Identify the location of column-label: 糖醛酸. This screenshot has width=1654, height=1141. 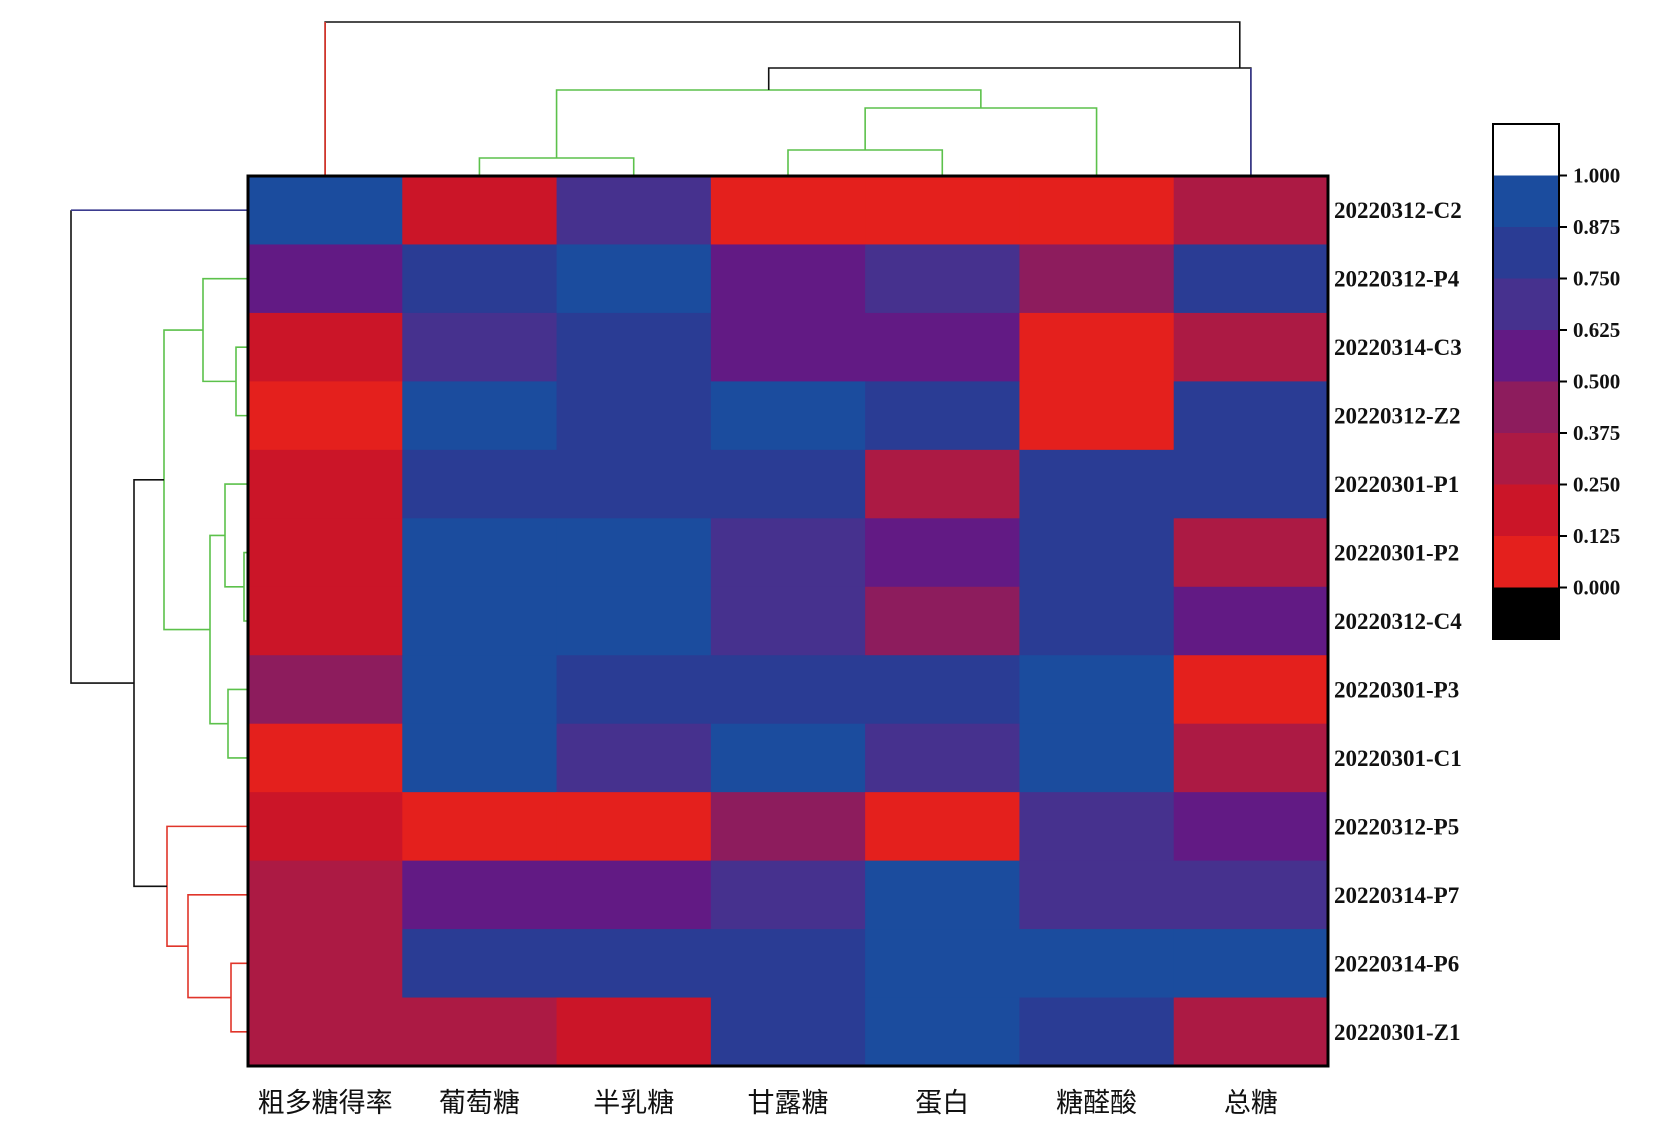
(1096, 1103).